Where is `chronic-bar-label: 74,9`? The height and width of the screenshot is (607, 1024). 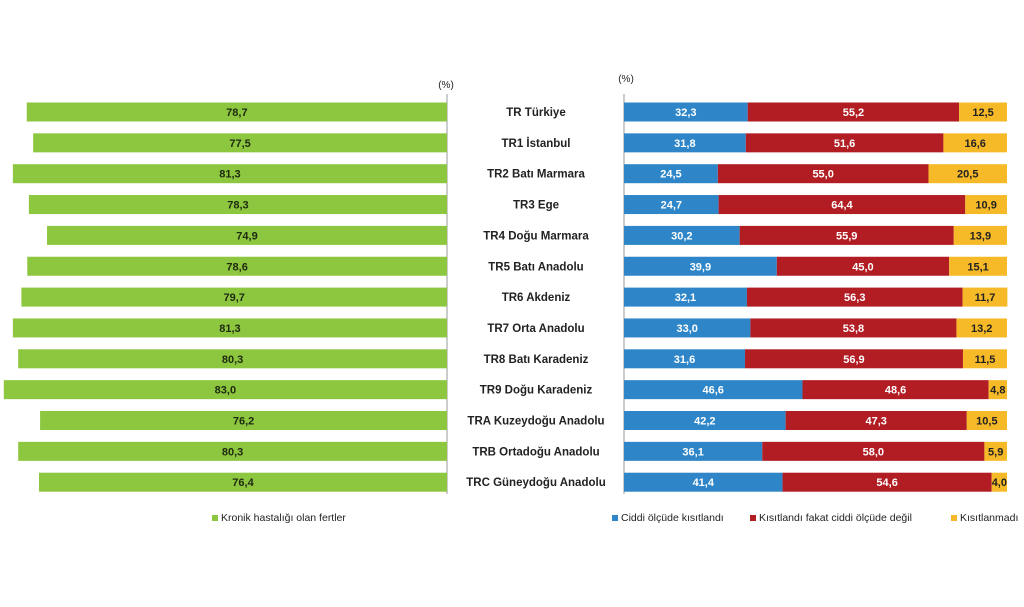
chronic-bar-label: 74,9 is located at coordinates (246, 236).